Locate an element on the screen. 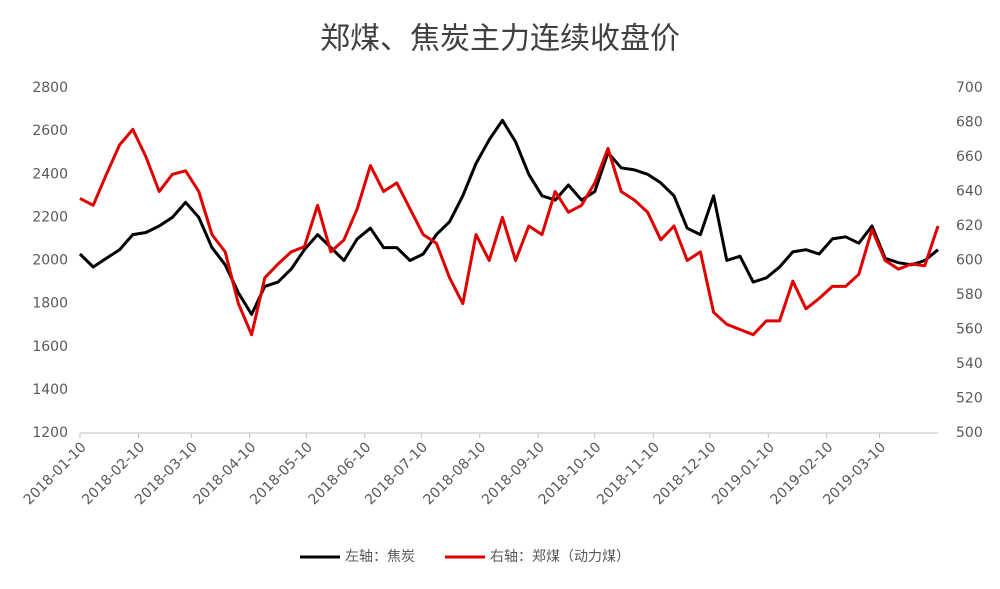  y2-tick-label: 700 is located at coordinates (969, 88).